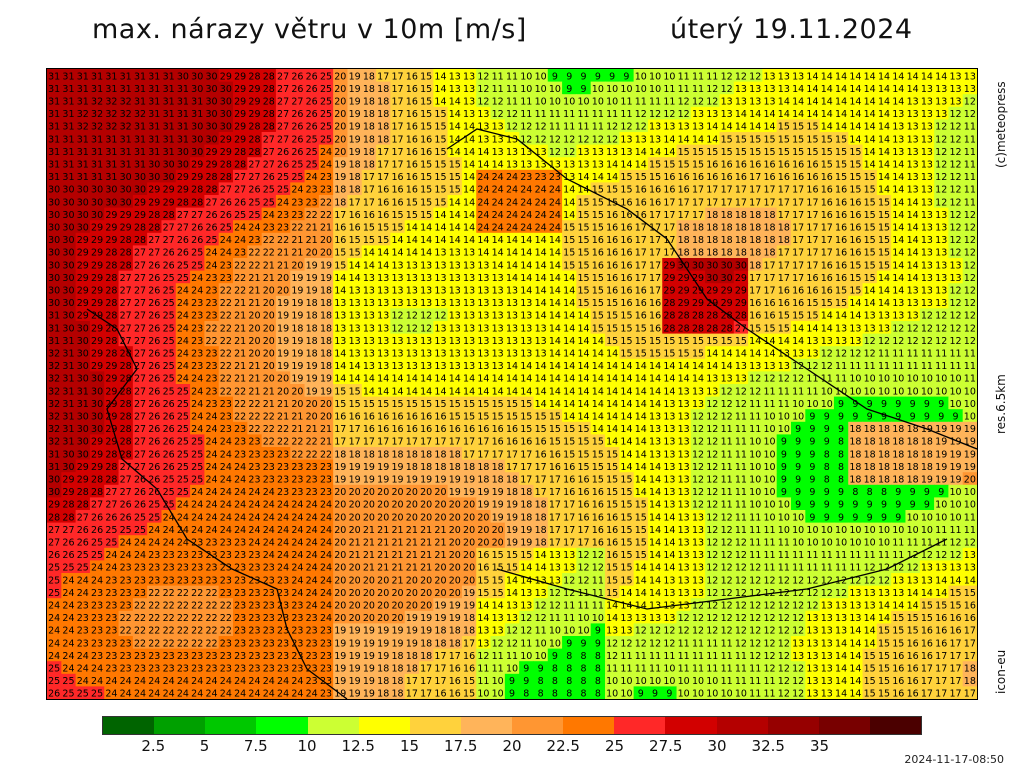 Image resolution: width=1024 pixels, height=768 pixels. What do you see at coordinates (483, 215) in the screenshot?
I see `gust-value: 24` at bounding box center [483, 215].